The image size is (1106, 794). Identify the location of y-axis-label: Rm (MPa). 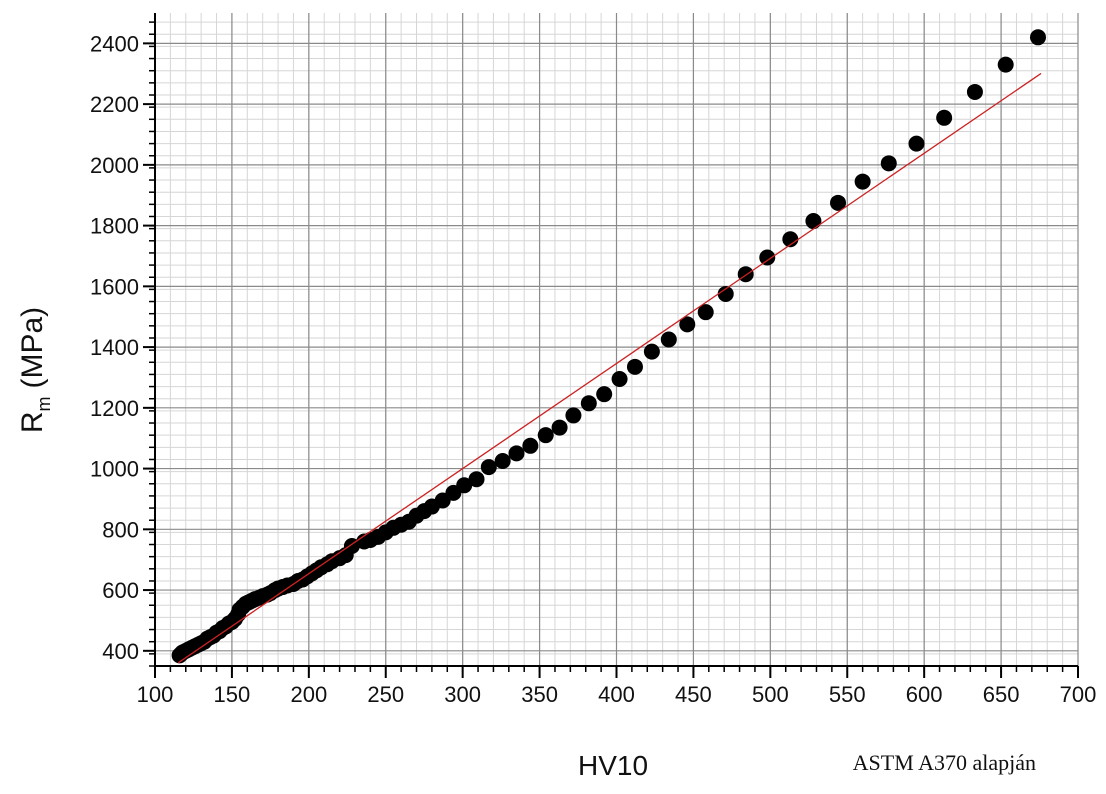
(35, 370).